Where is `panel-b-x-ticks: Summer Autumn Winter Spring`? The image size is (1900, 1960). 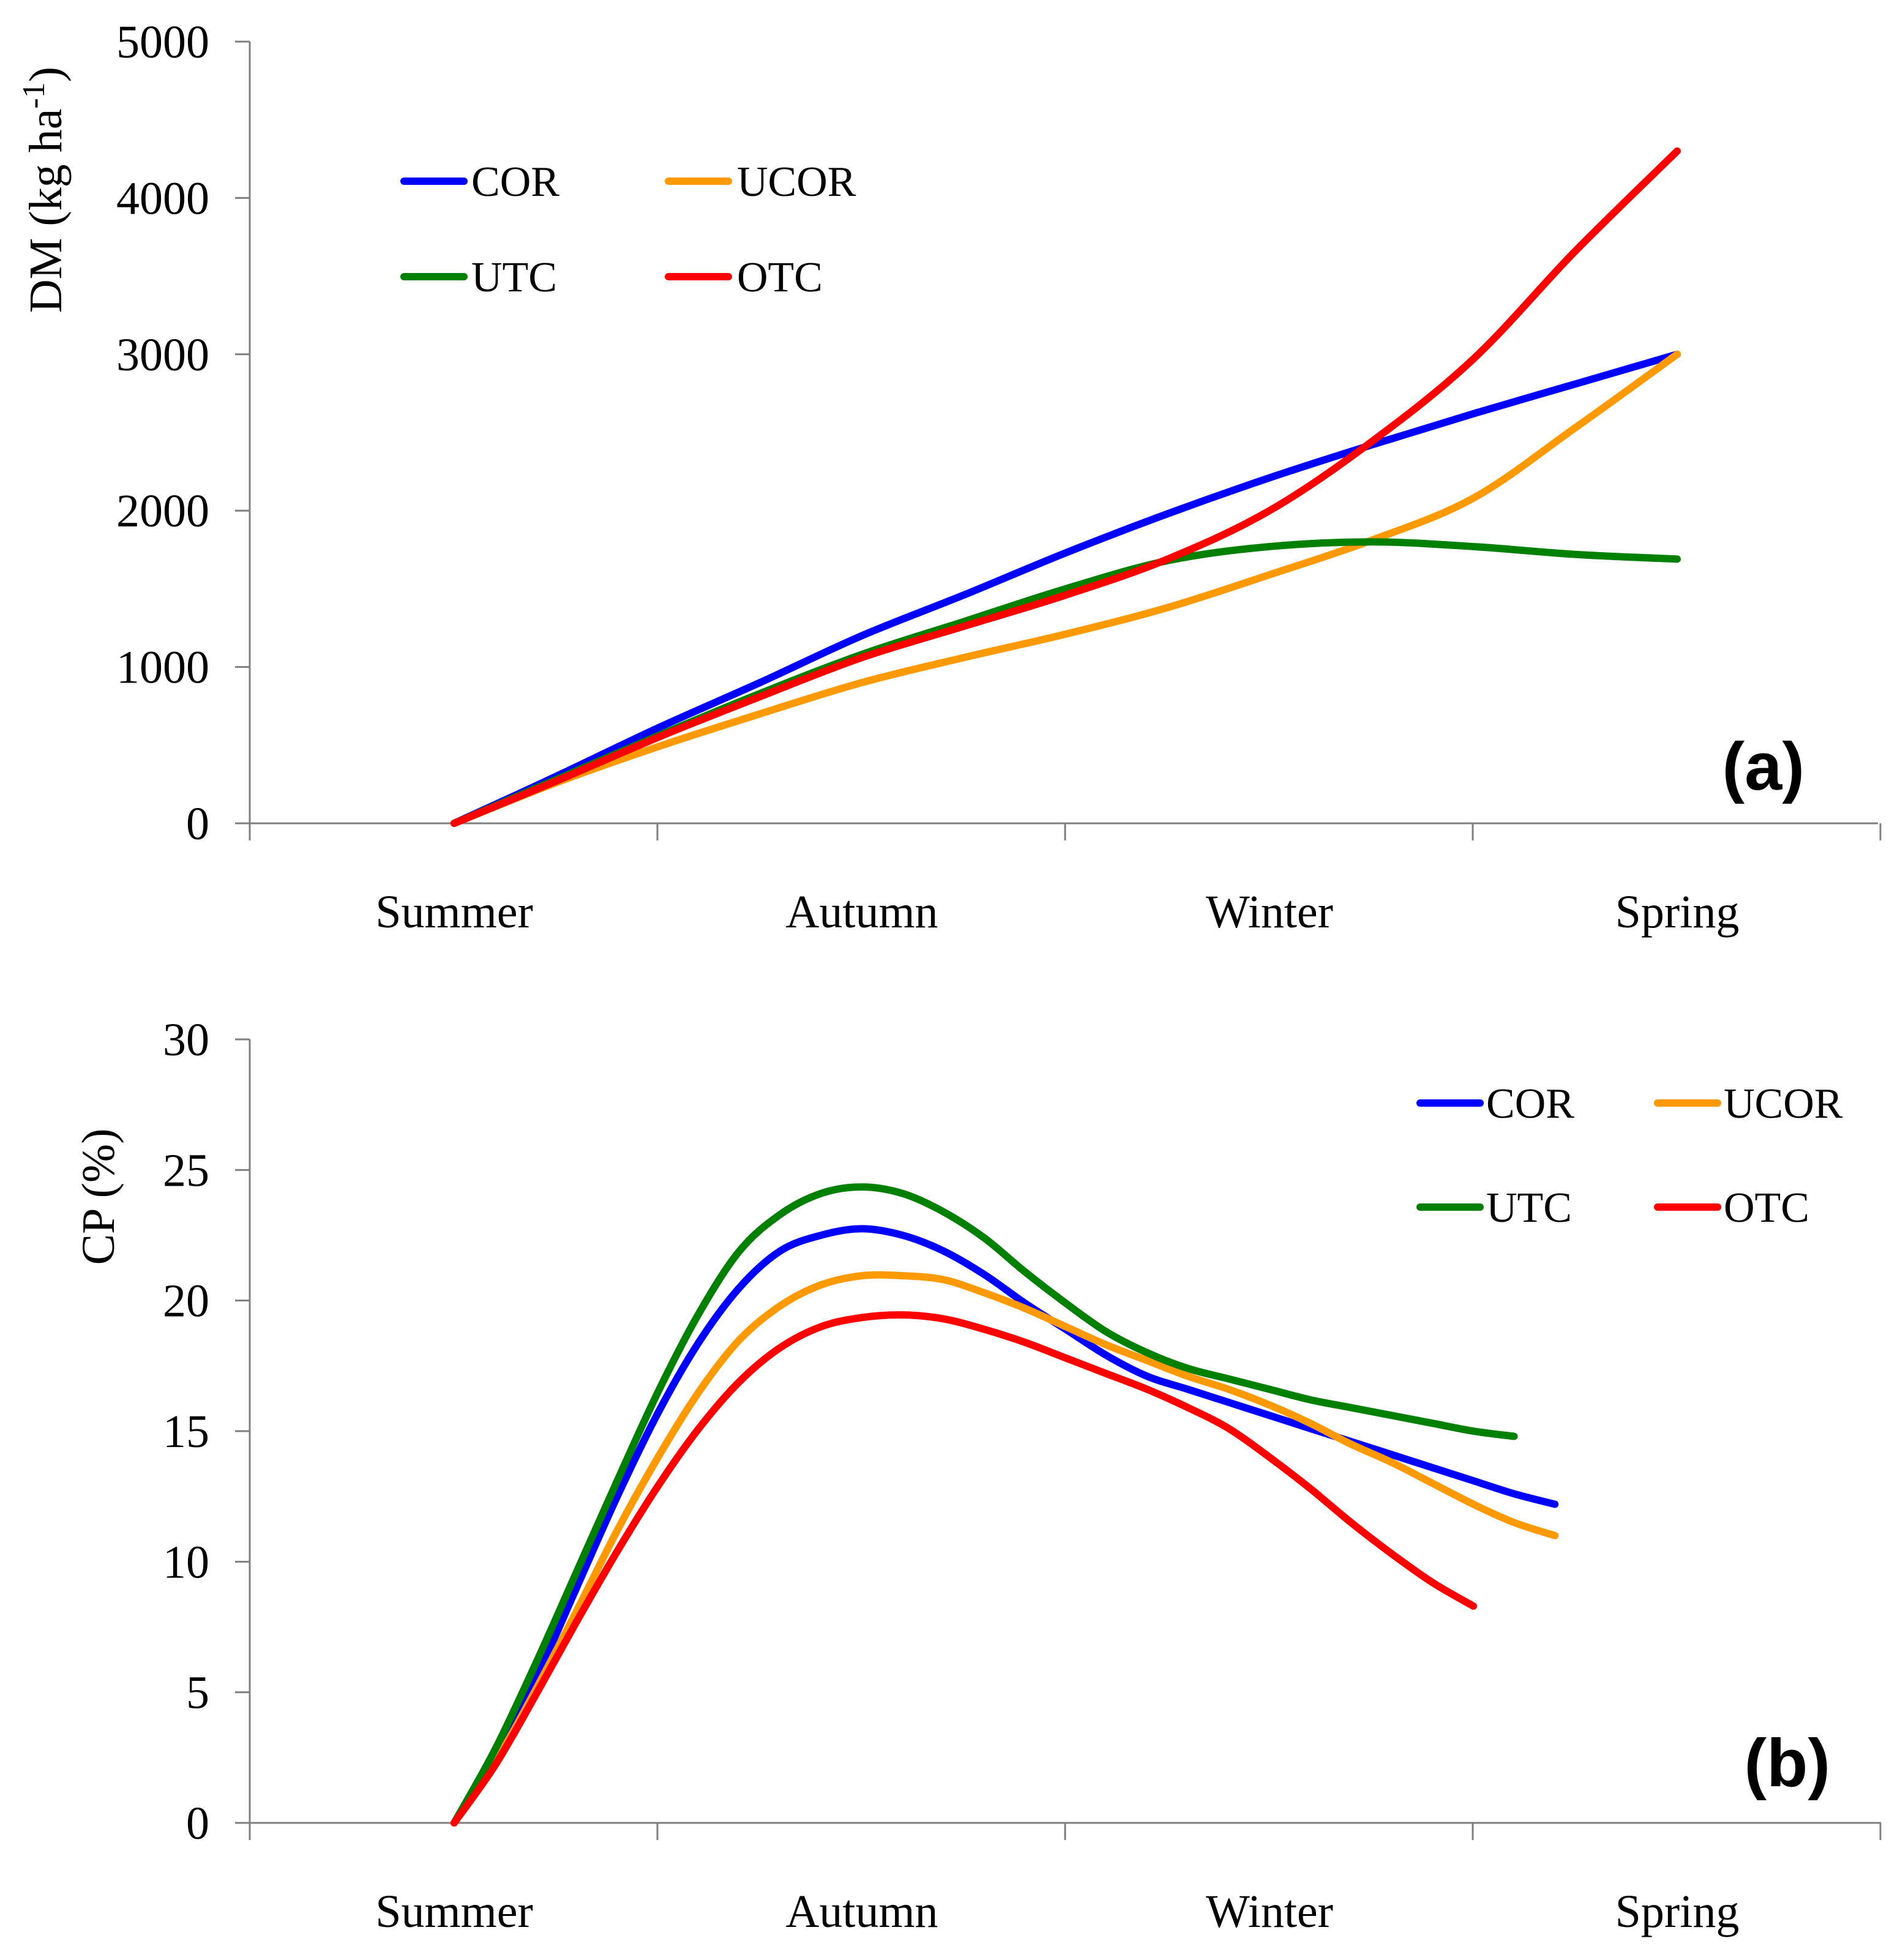 panel-b-x-ticks: Summer Autumn Winter Spring is located at coordinates (1066, 1880).